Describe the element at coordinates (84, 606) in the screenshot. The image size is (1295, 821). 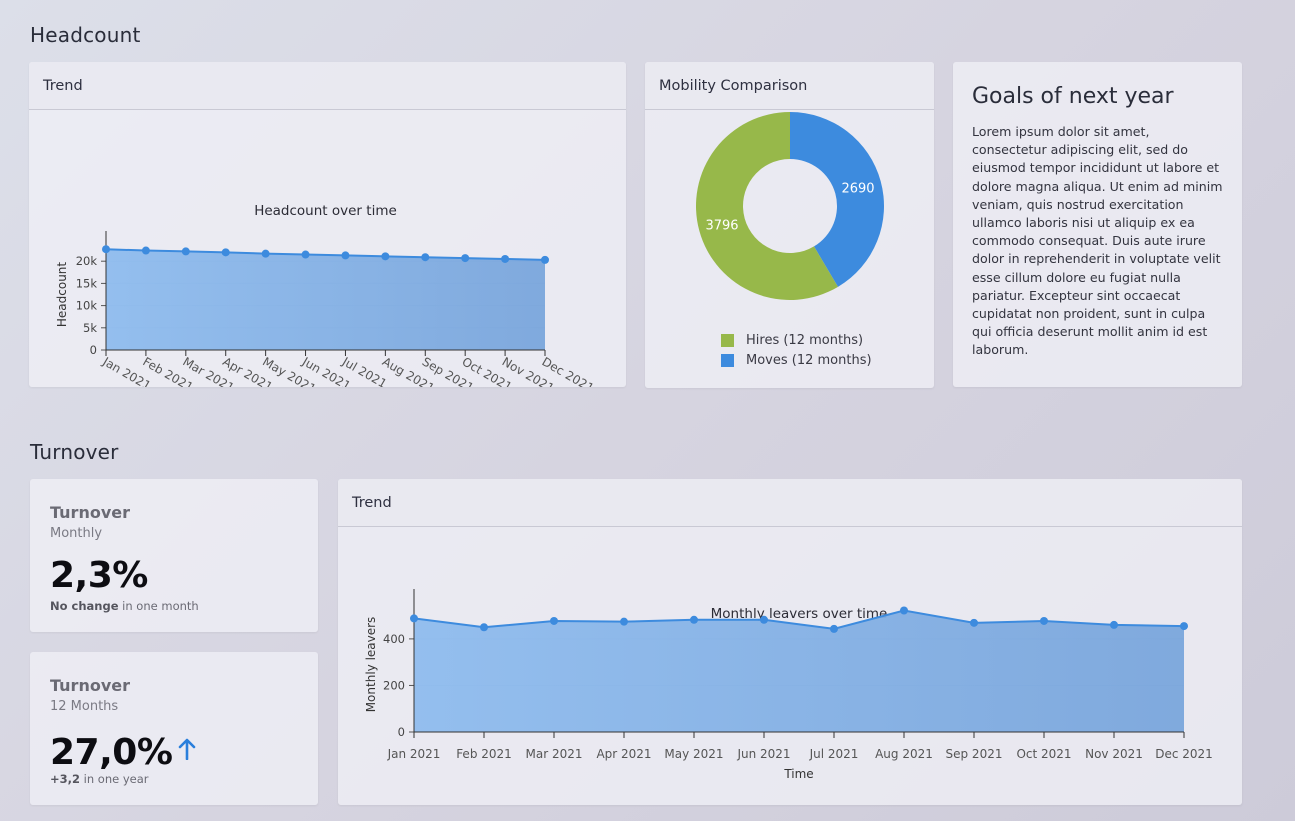
I see `turnover-monthly-note-change: No change` at that location.